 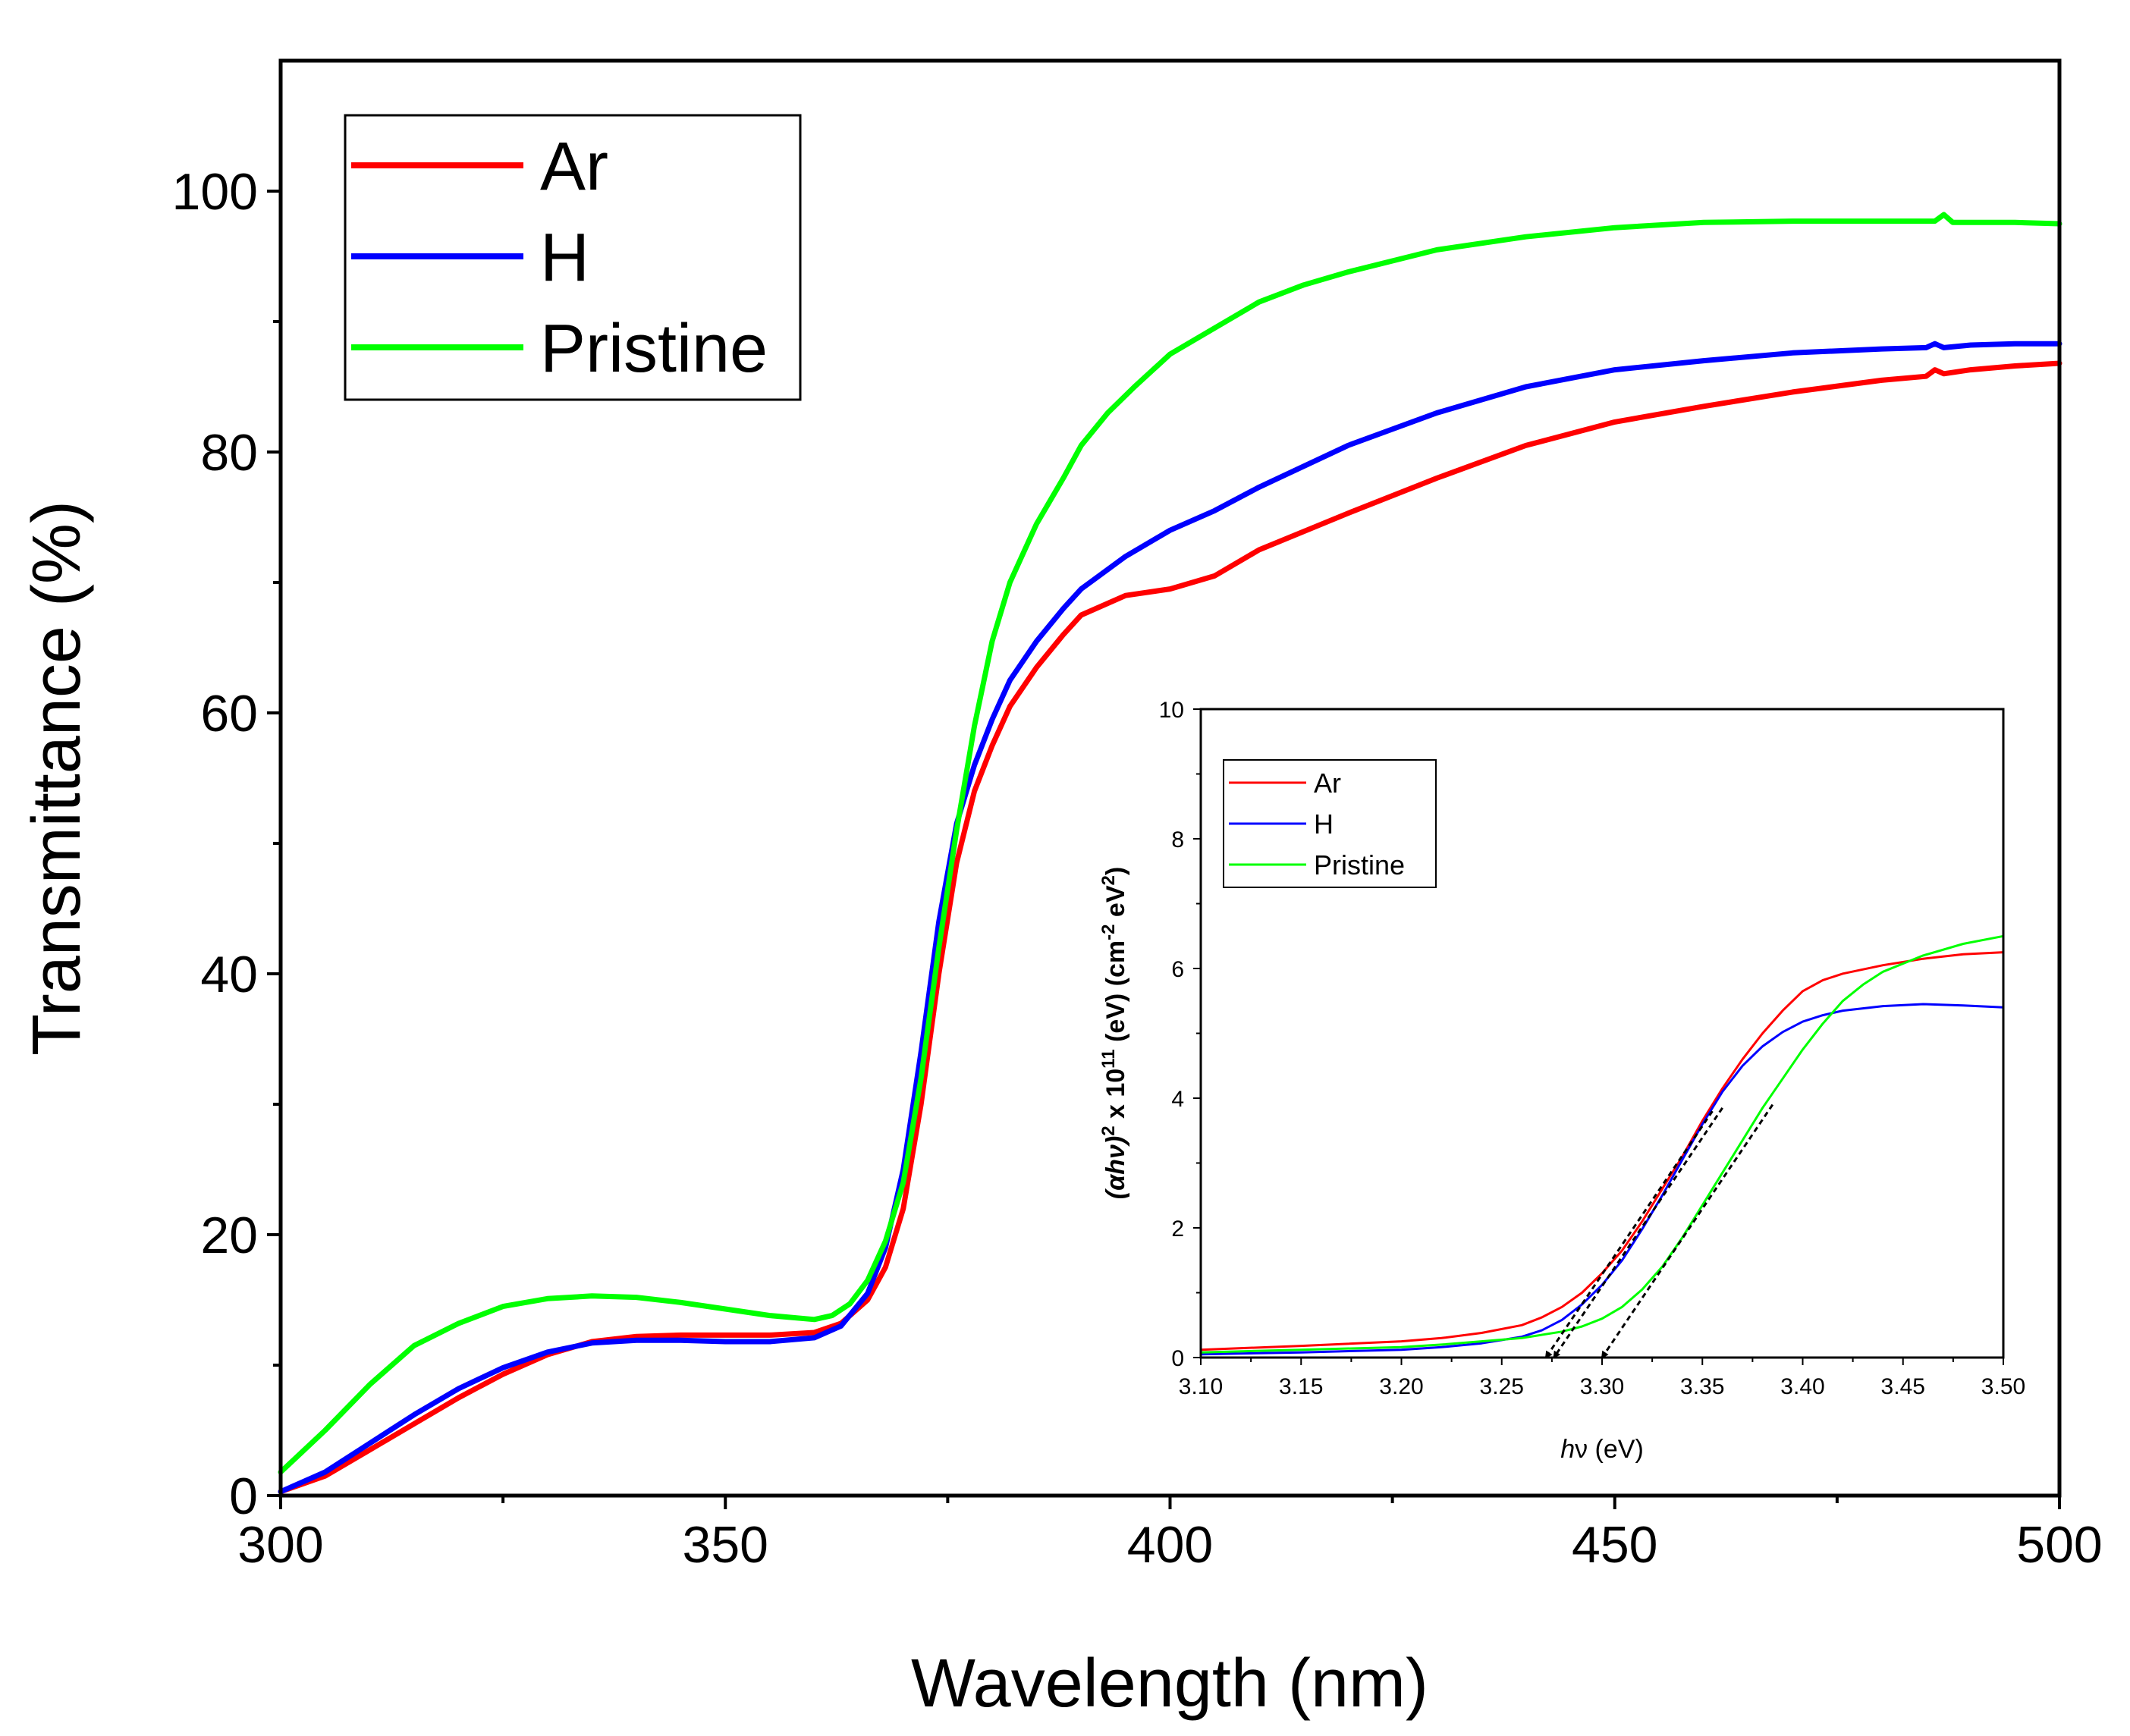 I want to click on main-legend: Ar H Pristine, so click(x=573, y=257).